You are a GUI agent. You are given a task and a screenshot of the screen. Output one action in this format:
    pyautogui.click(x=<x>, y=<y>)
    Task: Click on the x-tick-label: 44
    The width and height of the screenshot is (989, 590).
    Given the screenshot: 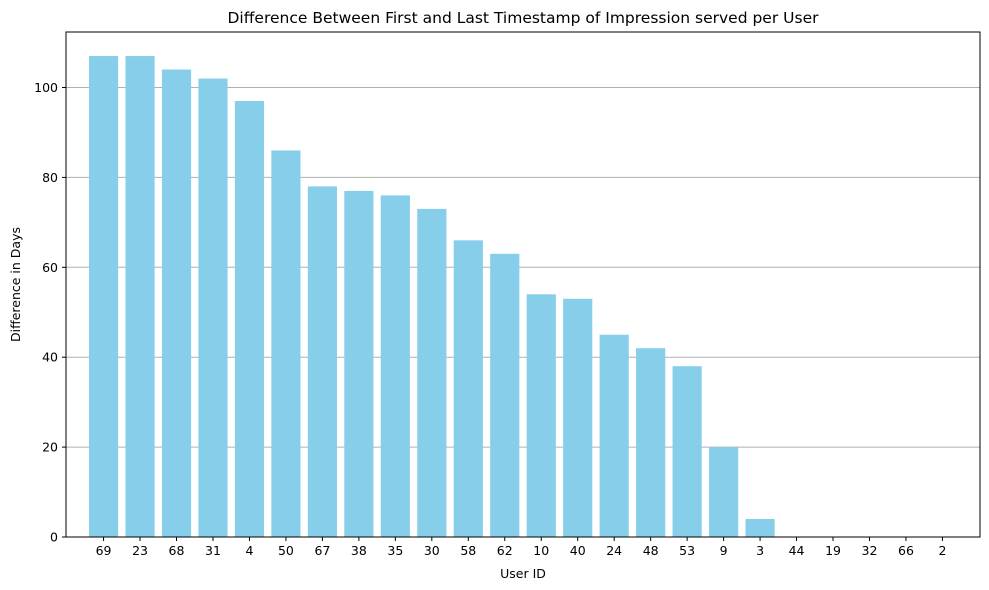 What is the action you would take?
    pyautogui.click(x=797, y=550)
    